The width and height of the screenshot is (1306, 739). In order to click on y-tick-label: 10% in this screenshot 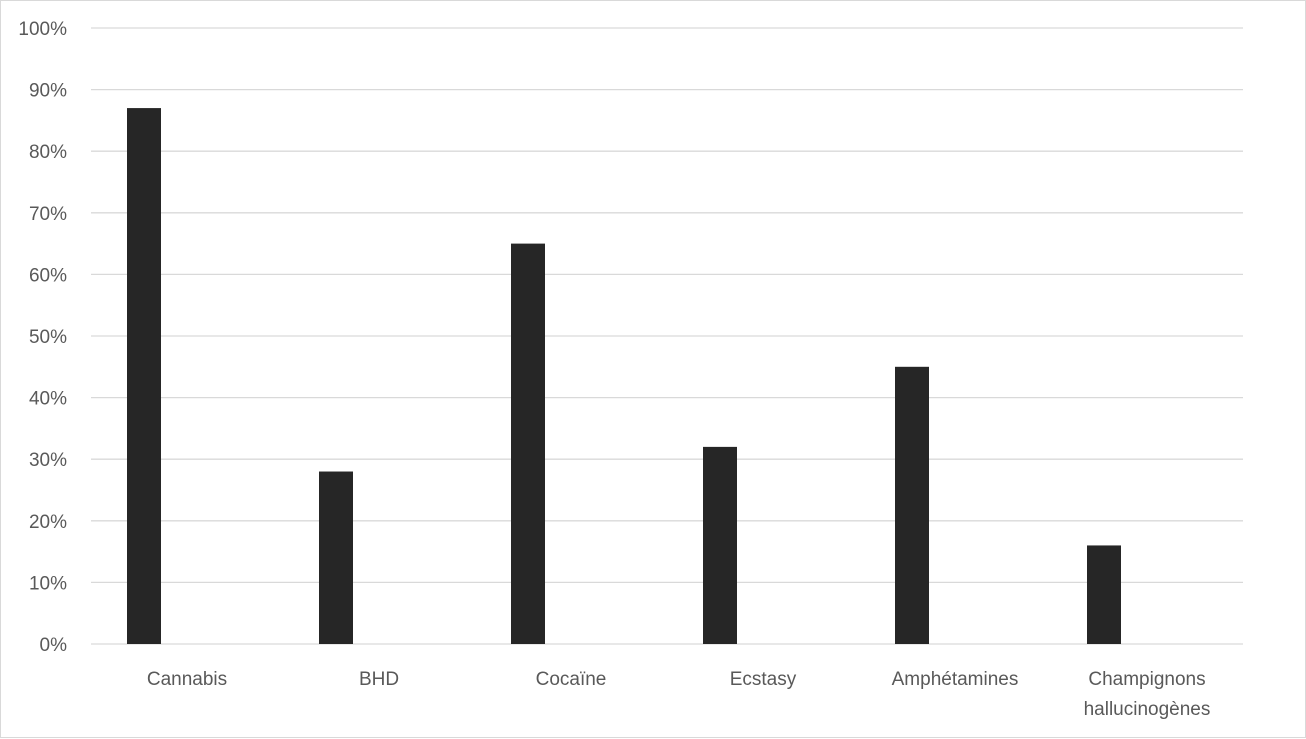, I will do `click(48, 583)`.